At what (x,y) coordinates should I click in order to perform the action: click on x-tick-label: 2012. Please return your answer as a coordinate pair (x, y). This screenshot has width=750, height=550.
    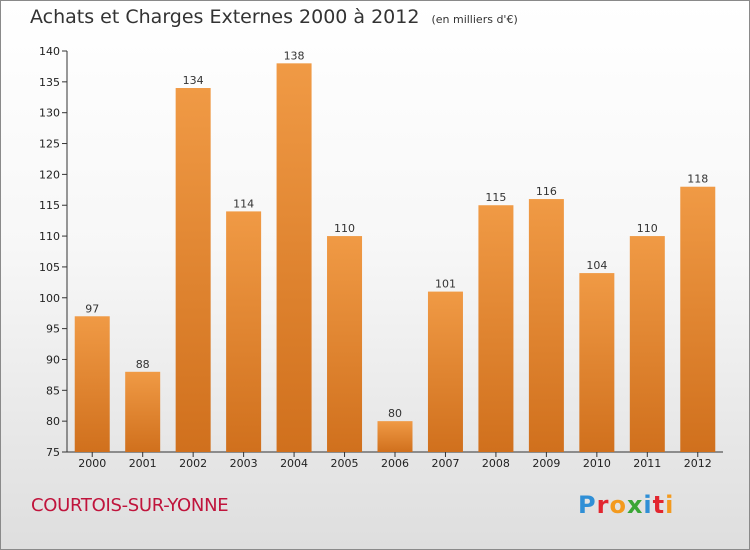
    Looking at the image, I should click on (698, 463).